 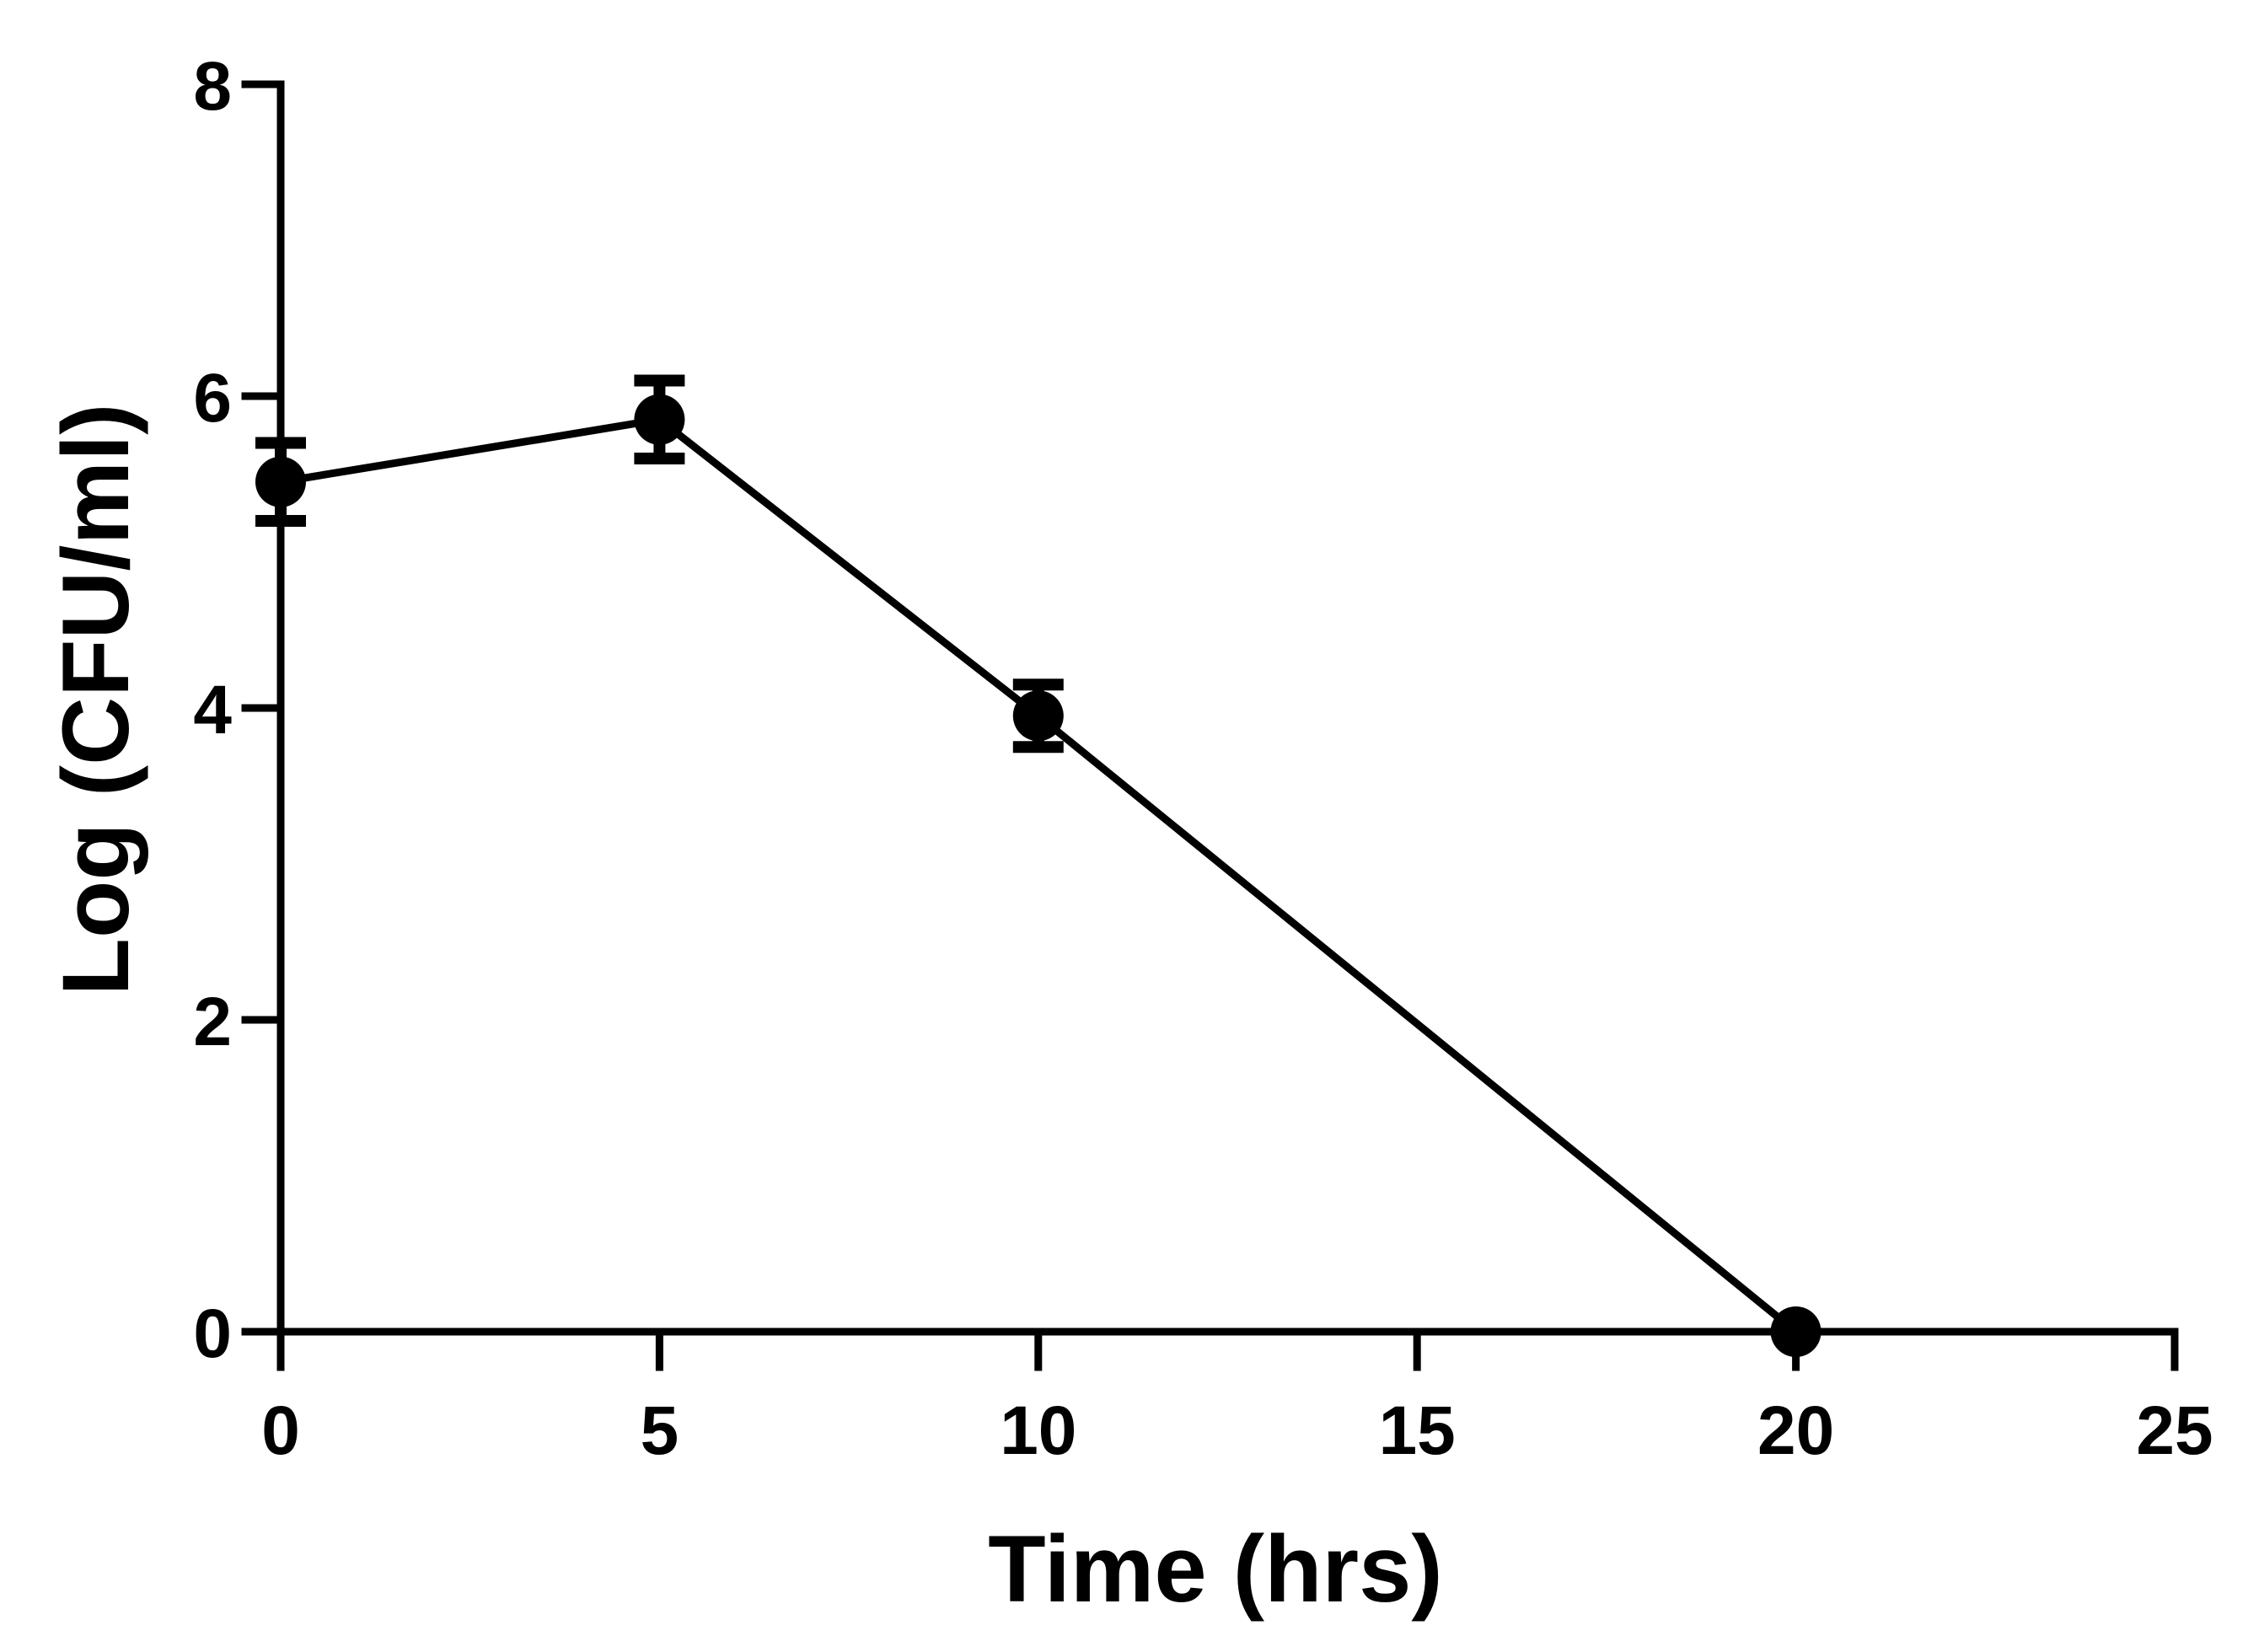 What do you see at coordinates (95, 700) in the screenshot?
I see `y-axis-title: Log (CFU/ml)` at bounding box center [95, 700].